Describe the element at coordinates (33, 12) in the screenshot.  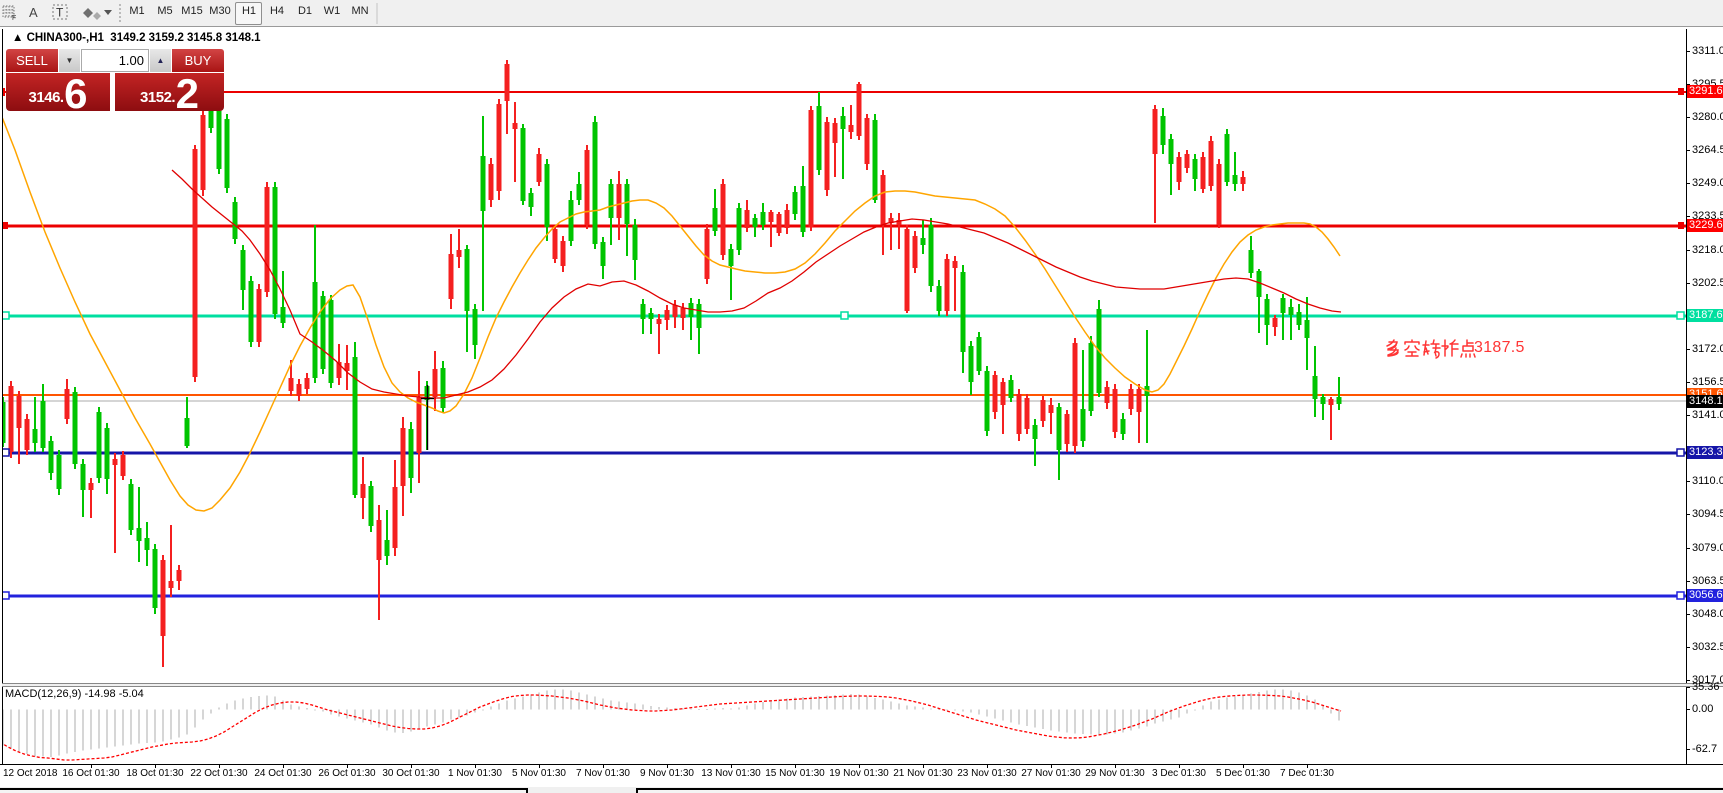
I see `svg-text: A` at that location.